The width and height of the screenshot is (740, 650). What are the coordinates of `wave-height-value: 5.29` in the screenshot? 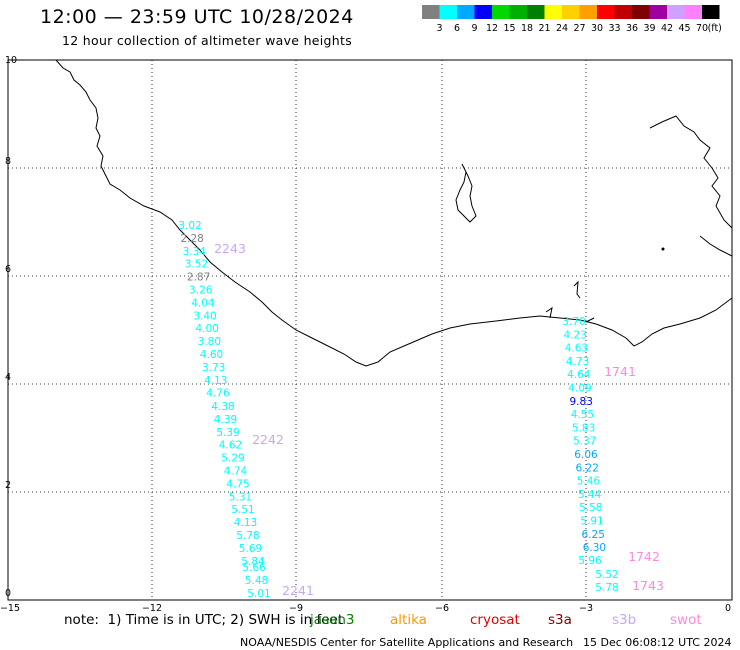 It's located at (232, 459).